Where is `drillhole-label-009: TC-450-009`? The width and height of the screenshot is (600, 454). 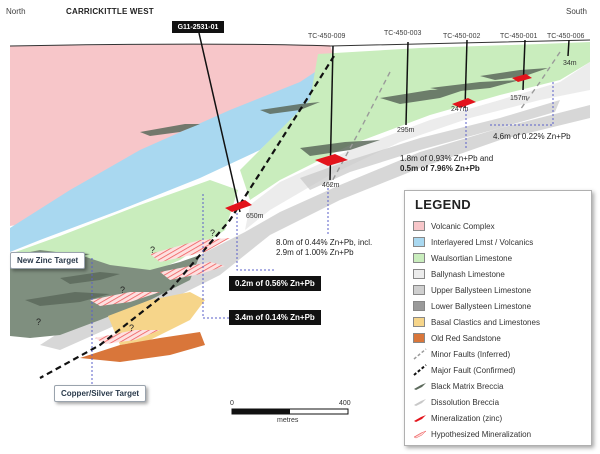
drillhole-label-009: TC-450-009 is located at coordinates (327, 36).